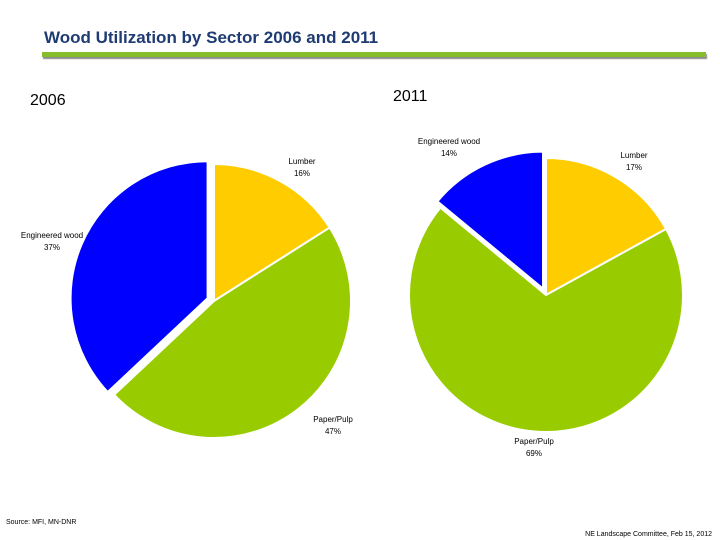 Image resolution: width=720 pixels, height=540 pixels. I want to click on title-underline, so click(374, 54).